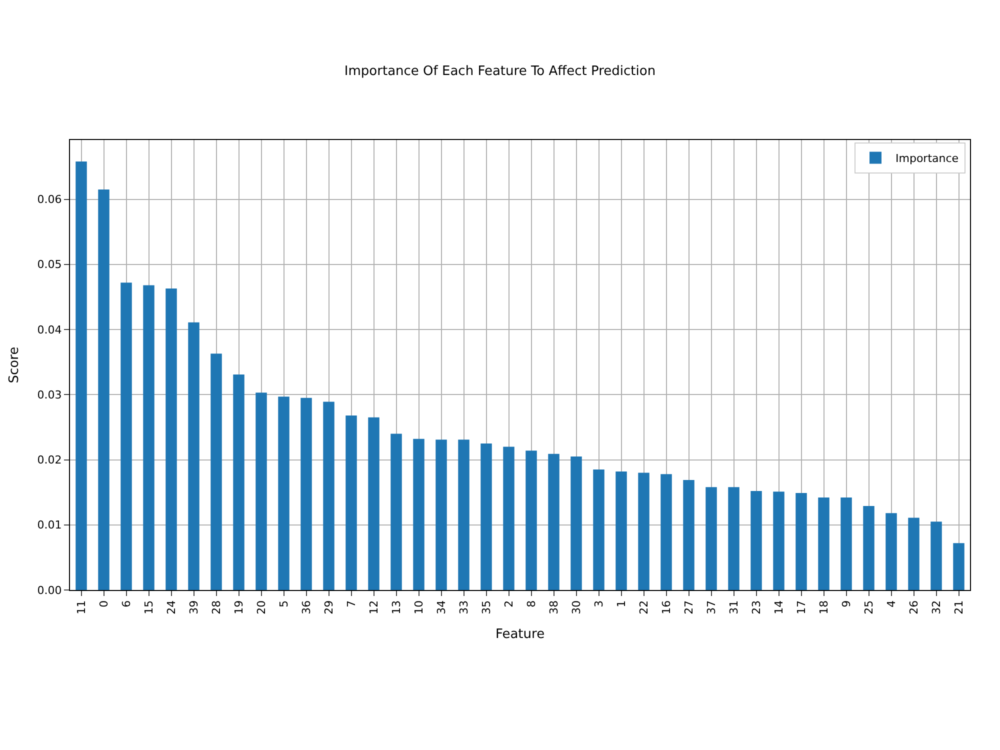 The width and height of the screenshot is (1000, 750). Describe the element at coordinates (553, 607) in the screenshot. I see `x-tick-label: 38` at that location.